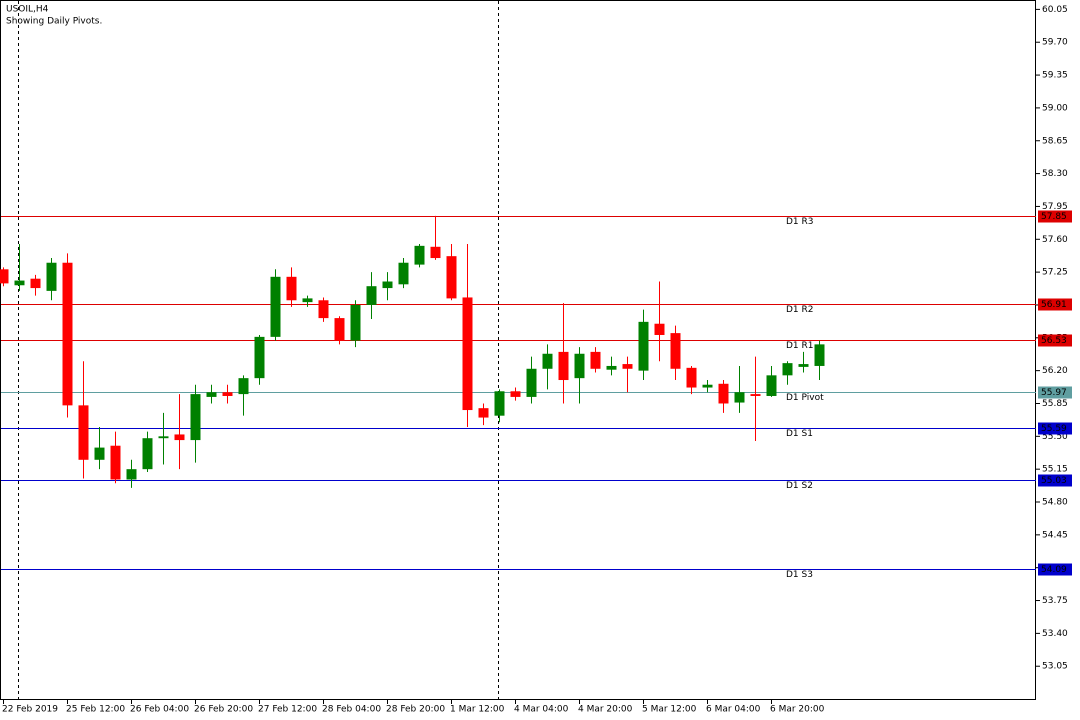 Image resolution: width=1080 pixels, height=720 pixels. I want to click on pivot-price-label: 55.97, so click(1054, 393).